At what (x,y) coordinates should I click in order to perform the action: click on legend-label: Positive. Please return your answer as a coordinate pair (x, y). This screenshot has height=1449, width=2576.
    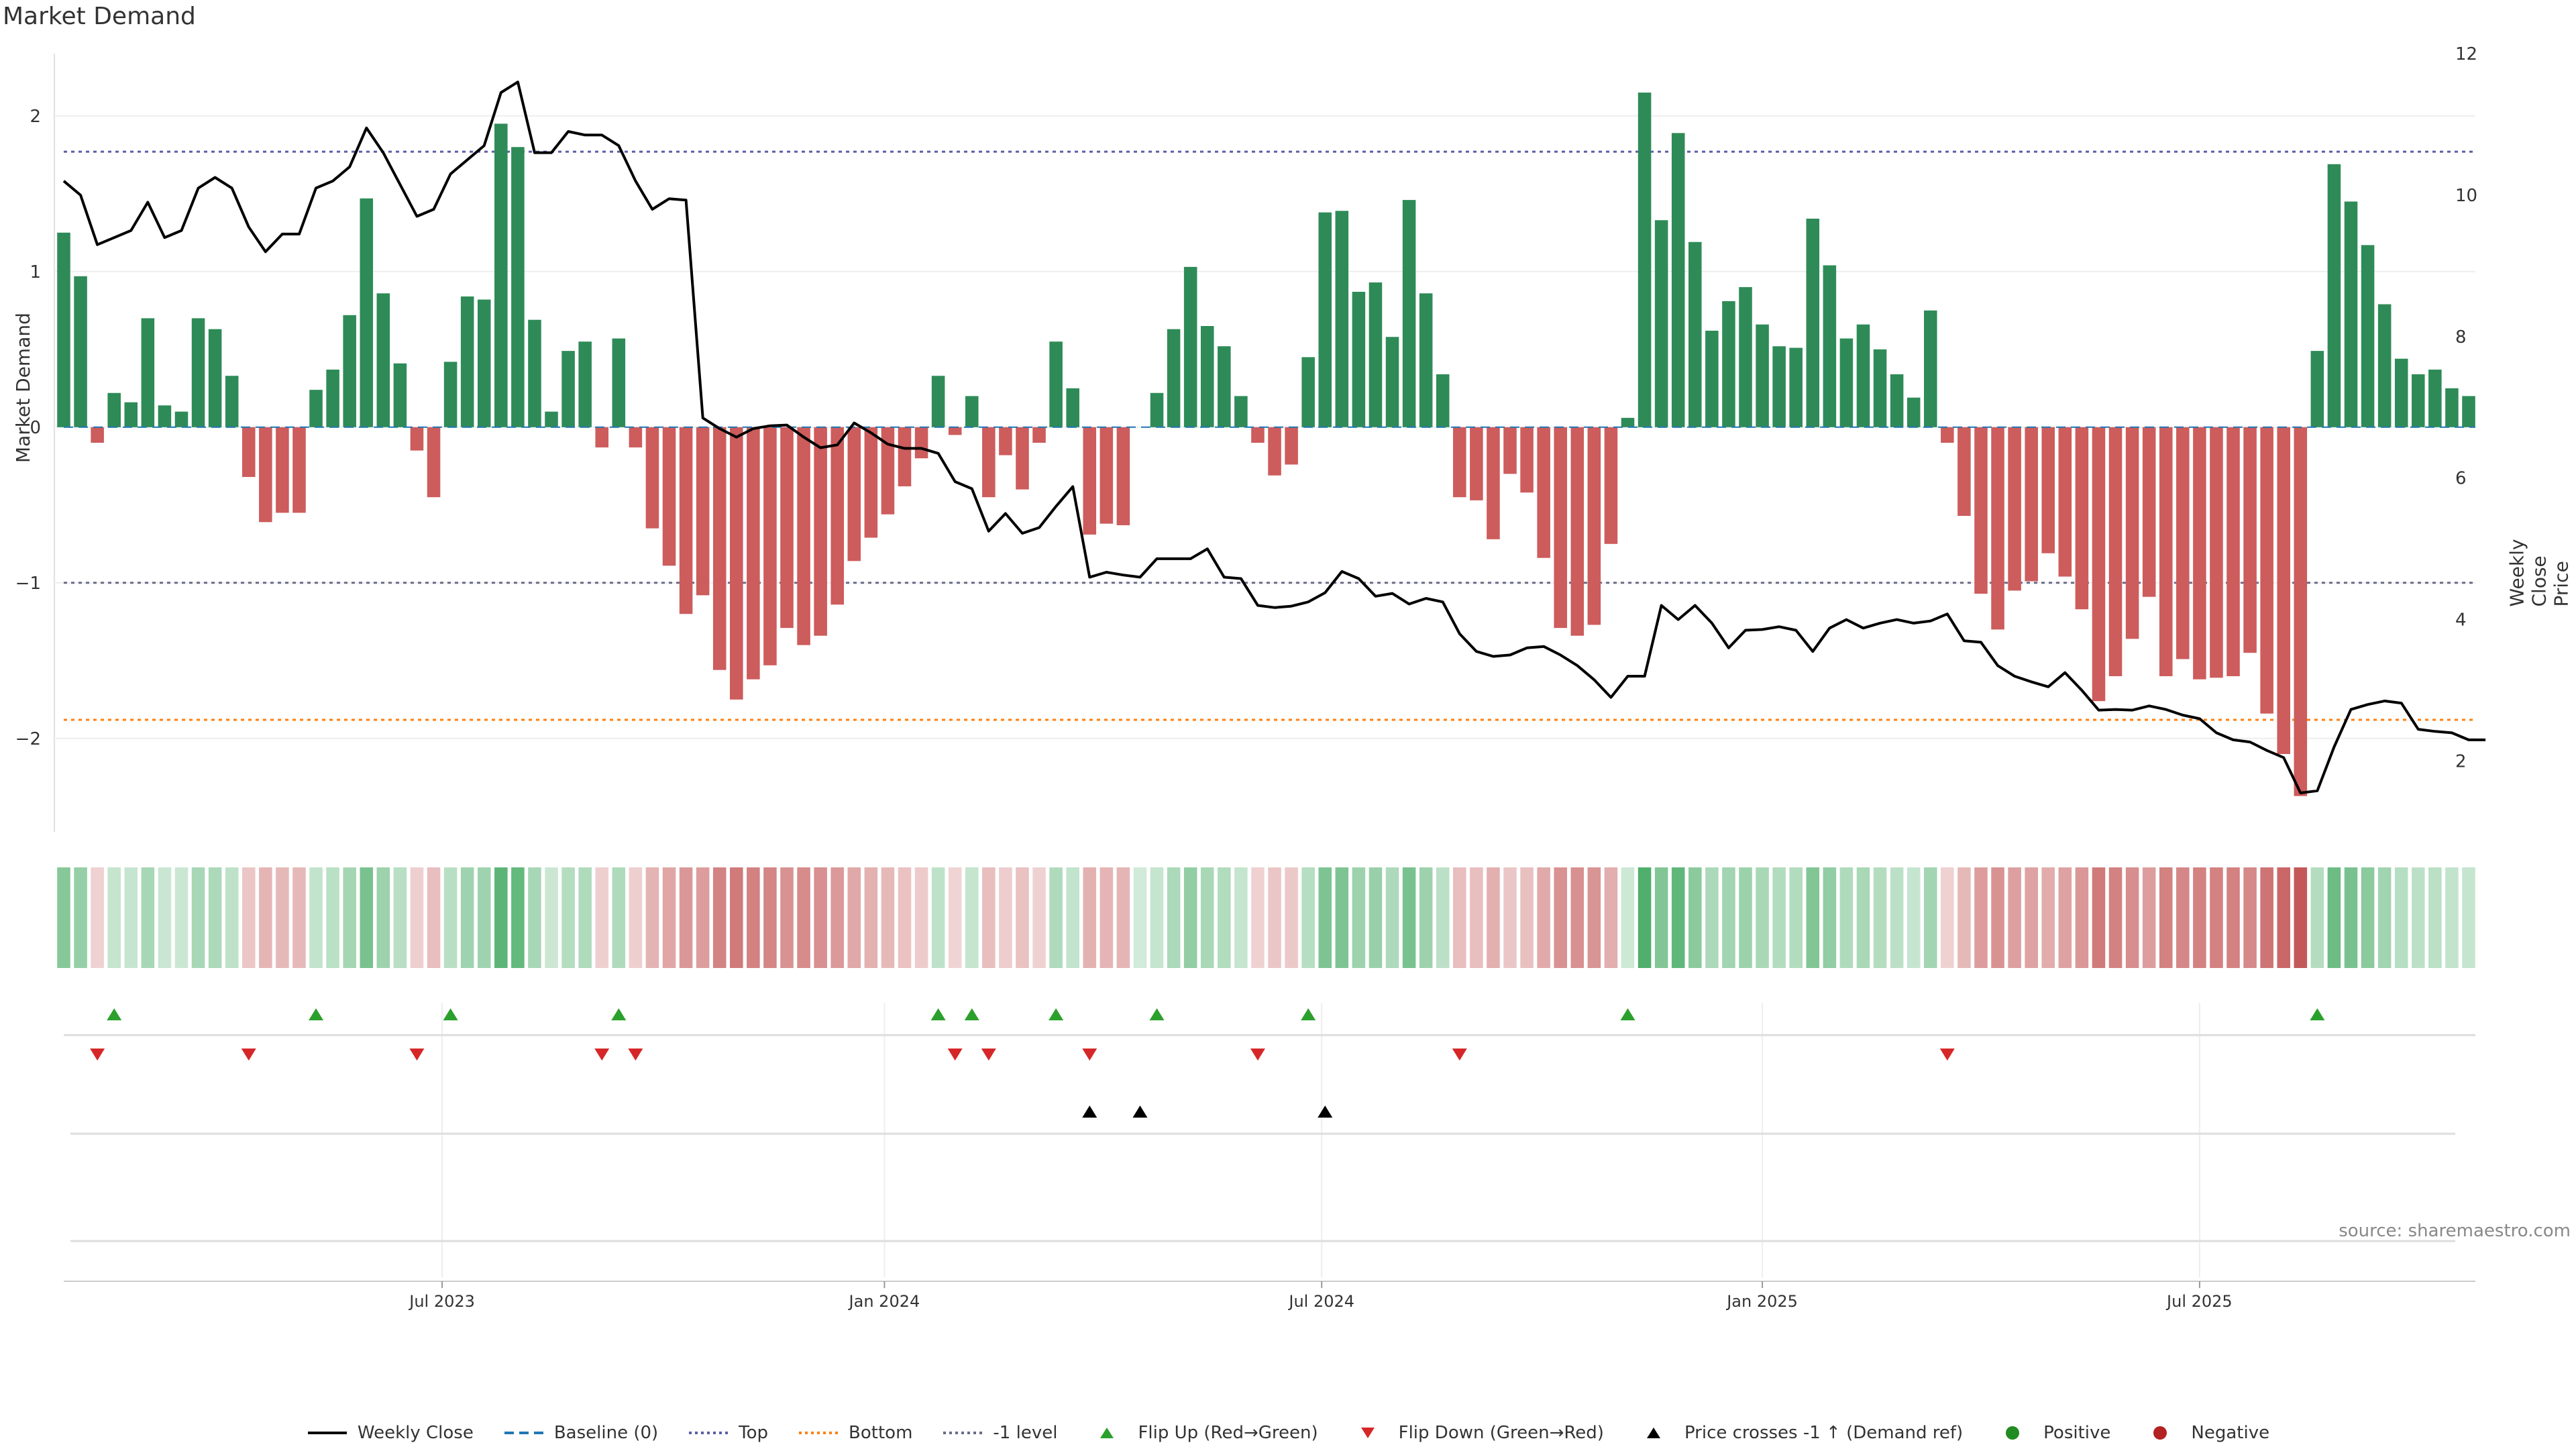
    Looking at the image, I should click on (2077, 1432).